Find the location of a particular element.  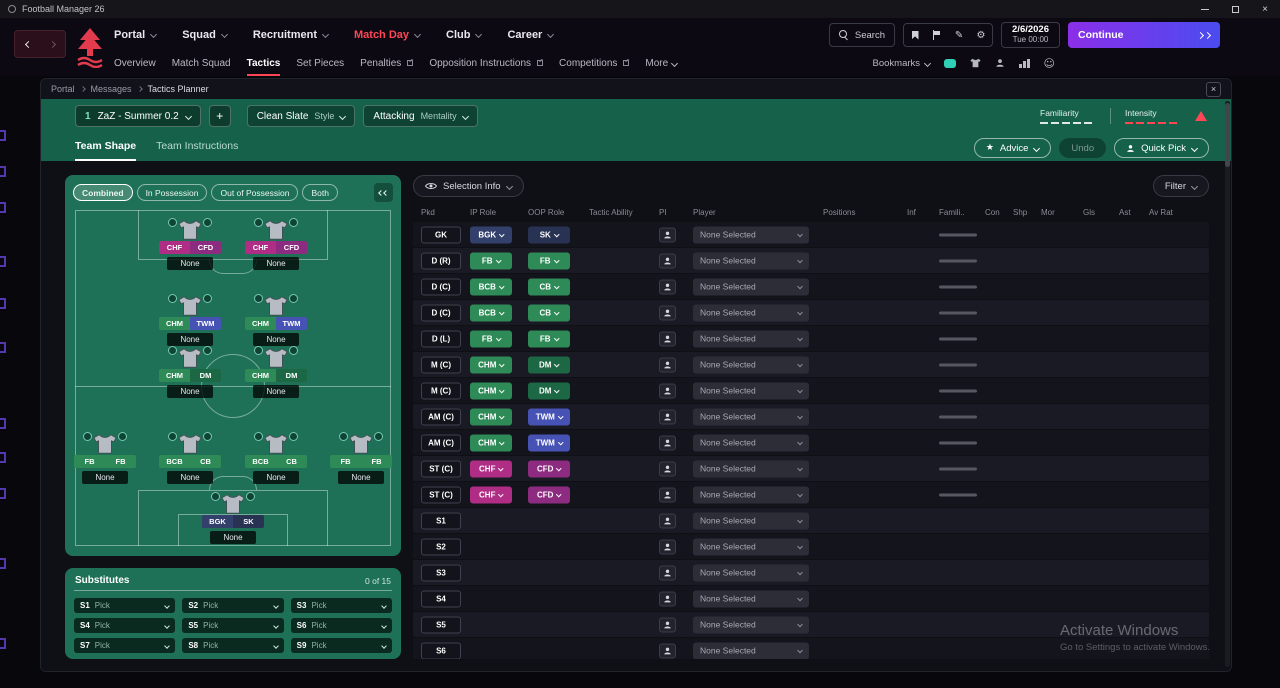

ip-role-select: BGK is located at coordinates (491, 234).